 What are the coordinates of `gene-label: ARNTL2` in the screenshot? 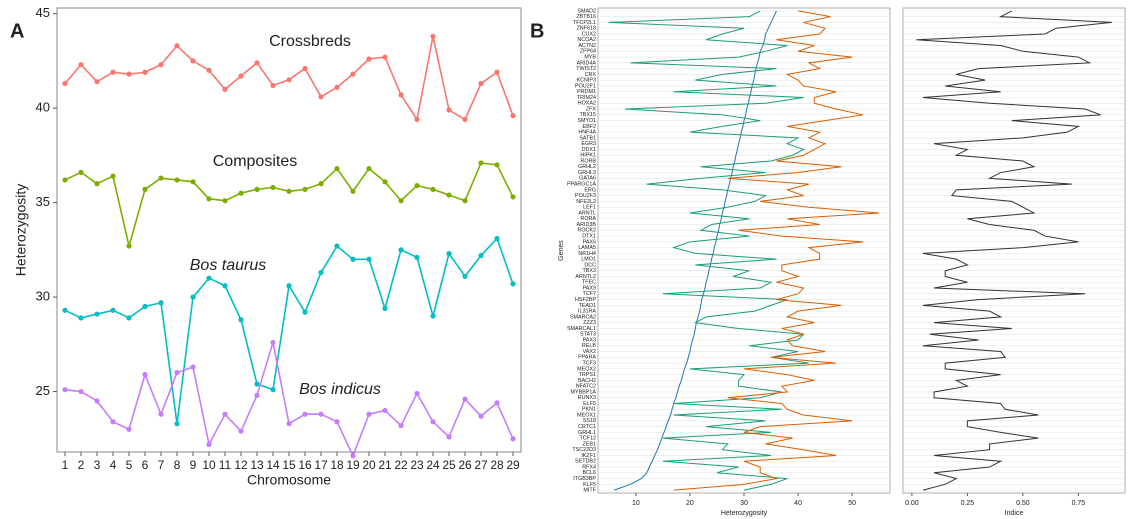 It's located at (585, 277).